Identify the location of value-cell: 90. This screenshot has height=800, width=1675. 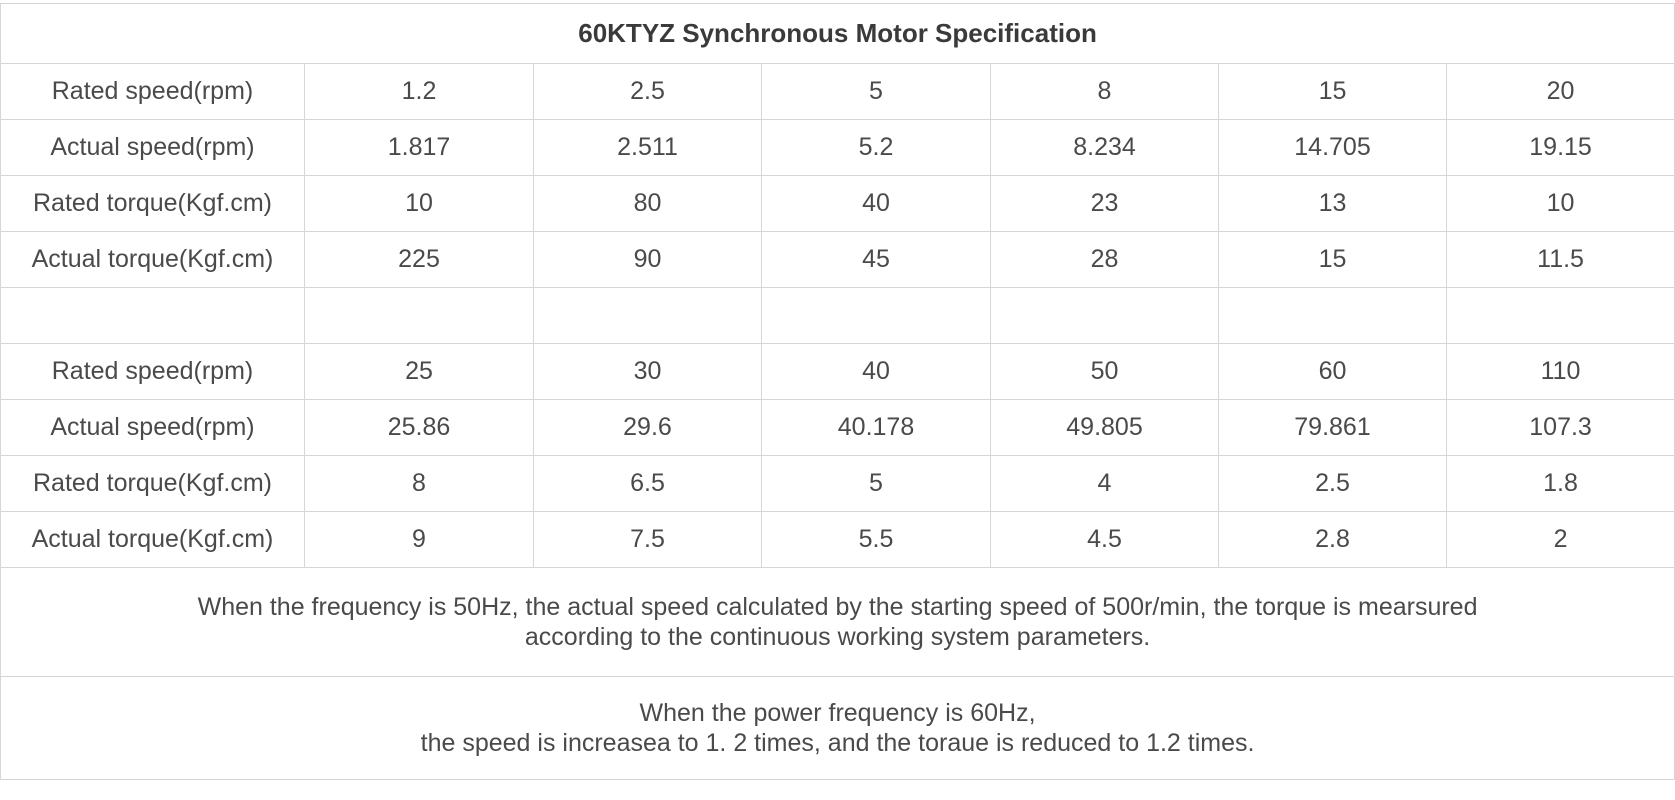
(647, 259).